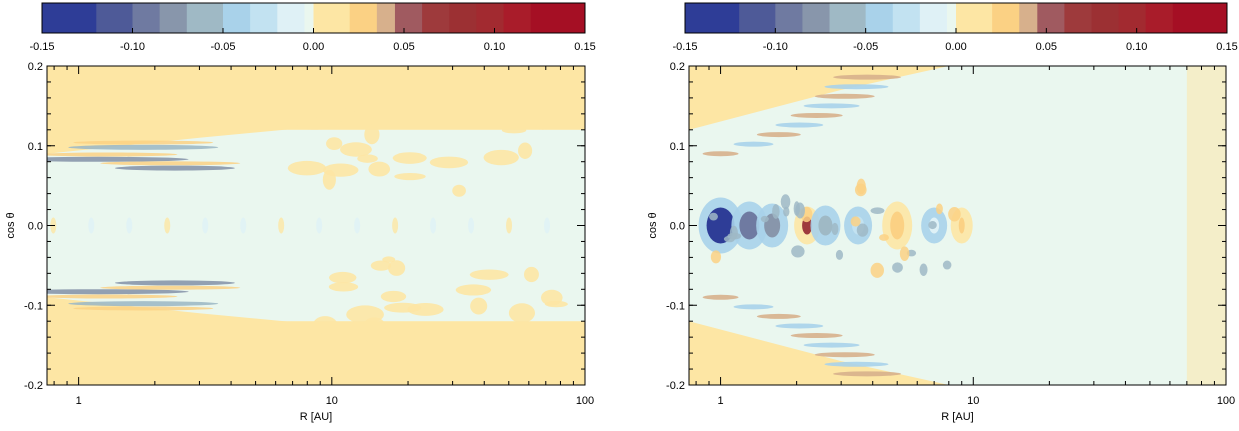  I want to click on wedge-lower, so click(819, 353).